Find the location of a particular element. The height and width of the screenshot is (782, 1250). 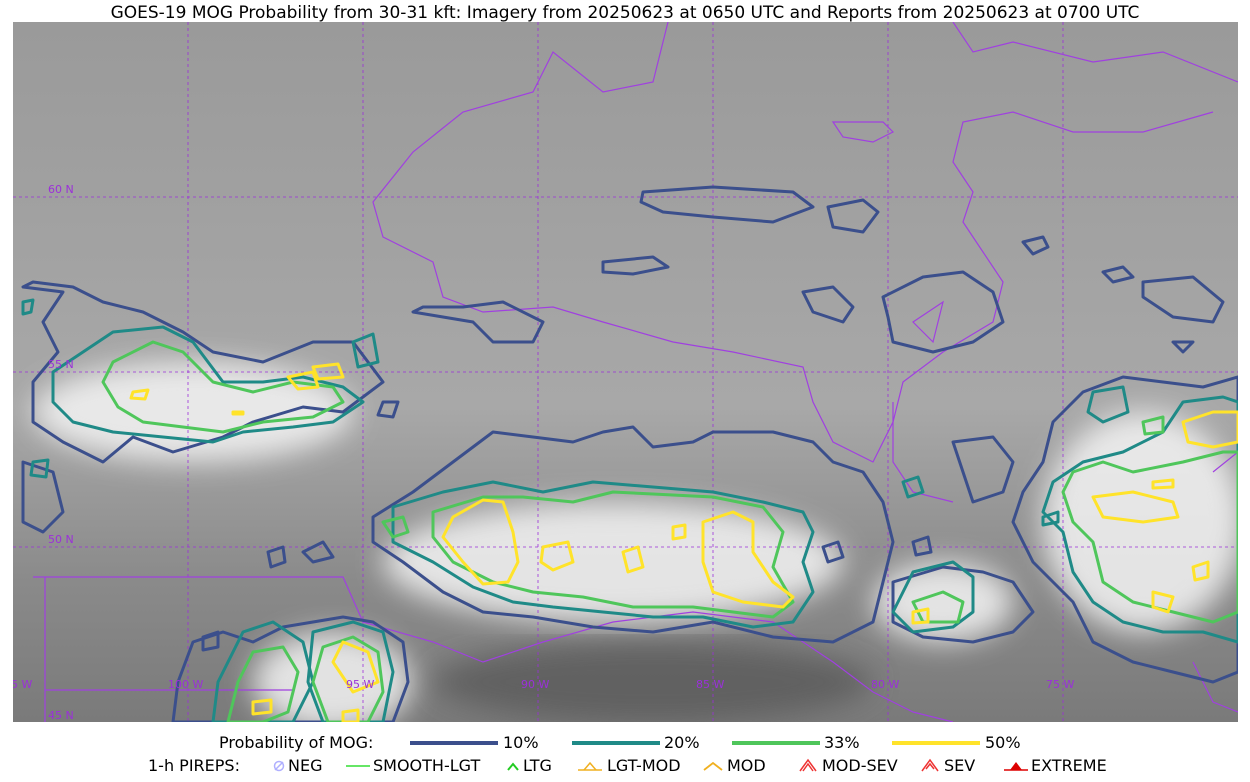

smooth-lgt-icon is located at coordinates (358, 766).